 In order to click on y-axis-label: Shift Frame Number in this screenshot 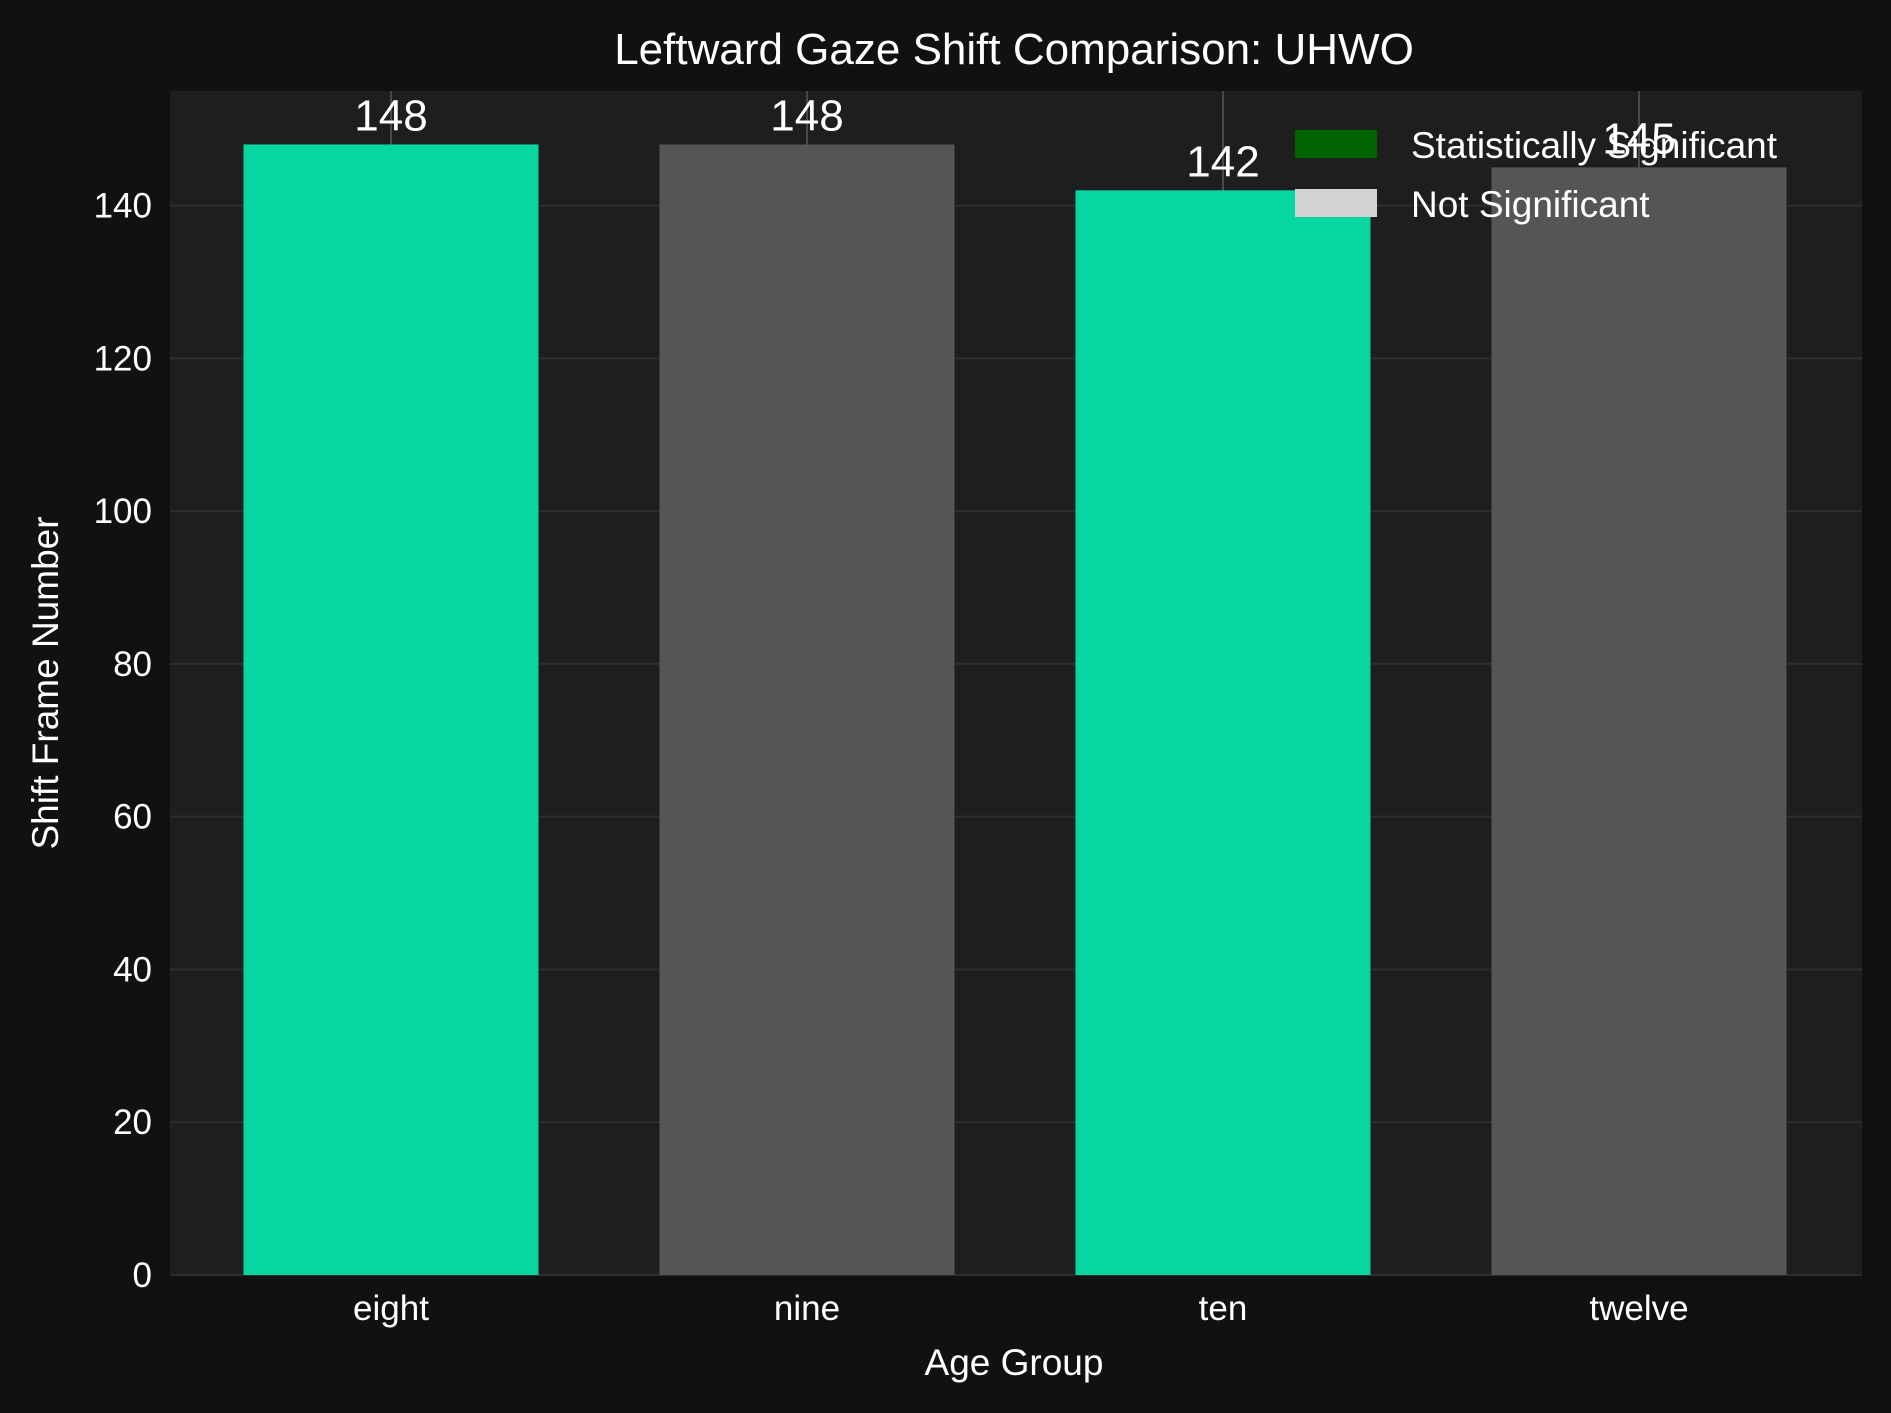, I will do `click(45, 682)`.